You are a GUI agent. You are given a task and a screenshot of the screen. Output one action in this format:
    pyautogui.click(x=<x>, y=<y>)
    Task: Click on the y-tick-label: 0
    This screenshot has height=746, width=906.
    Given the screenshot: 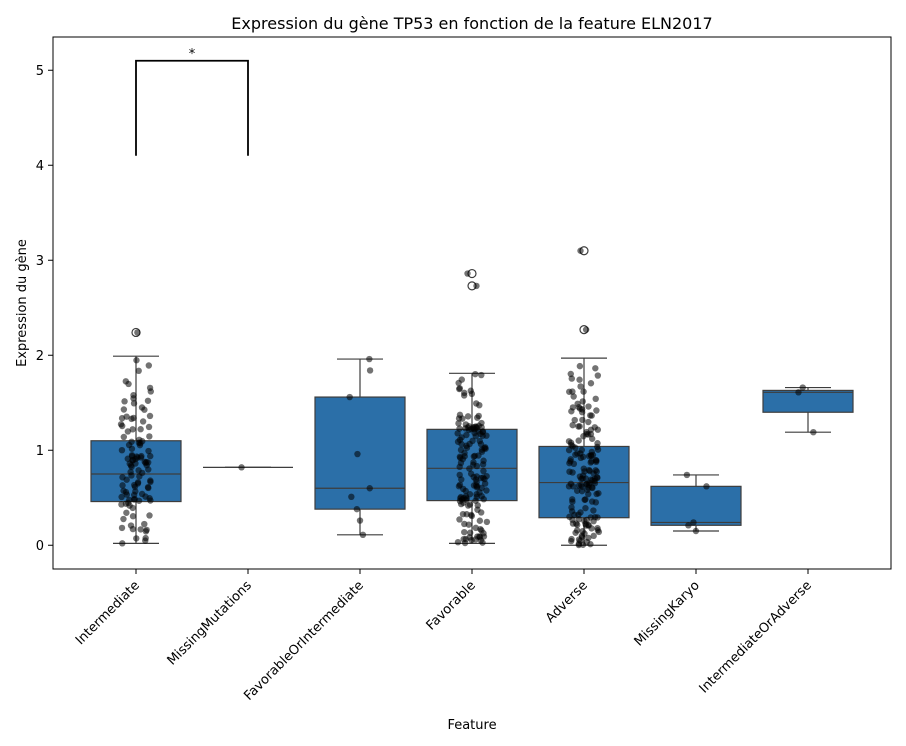 What is the action you would take?
    pyautogui.click(x=40, y=546)
    